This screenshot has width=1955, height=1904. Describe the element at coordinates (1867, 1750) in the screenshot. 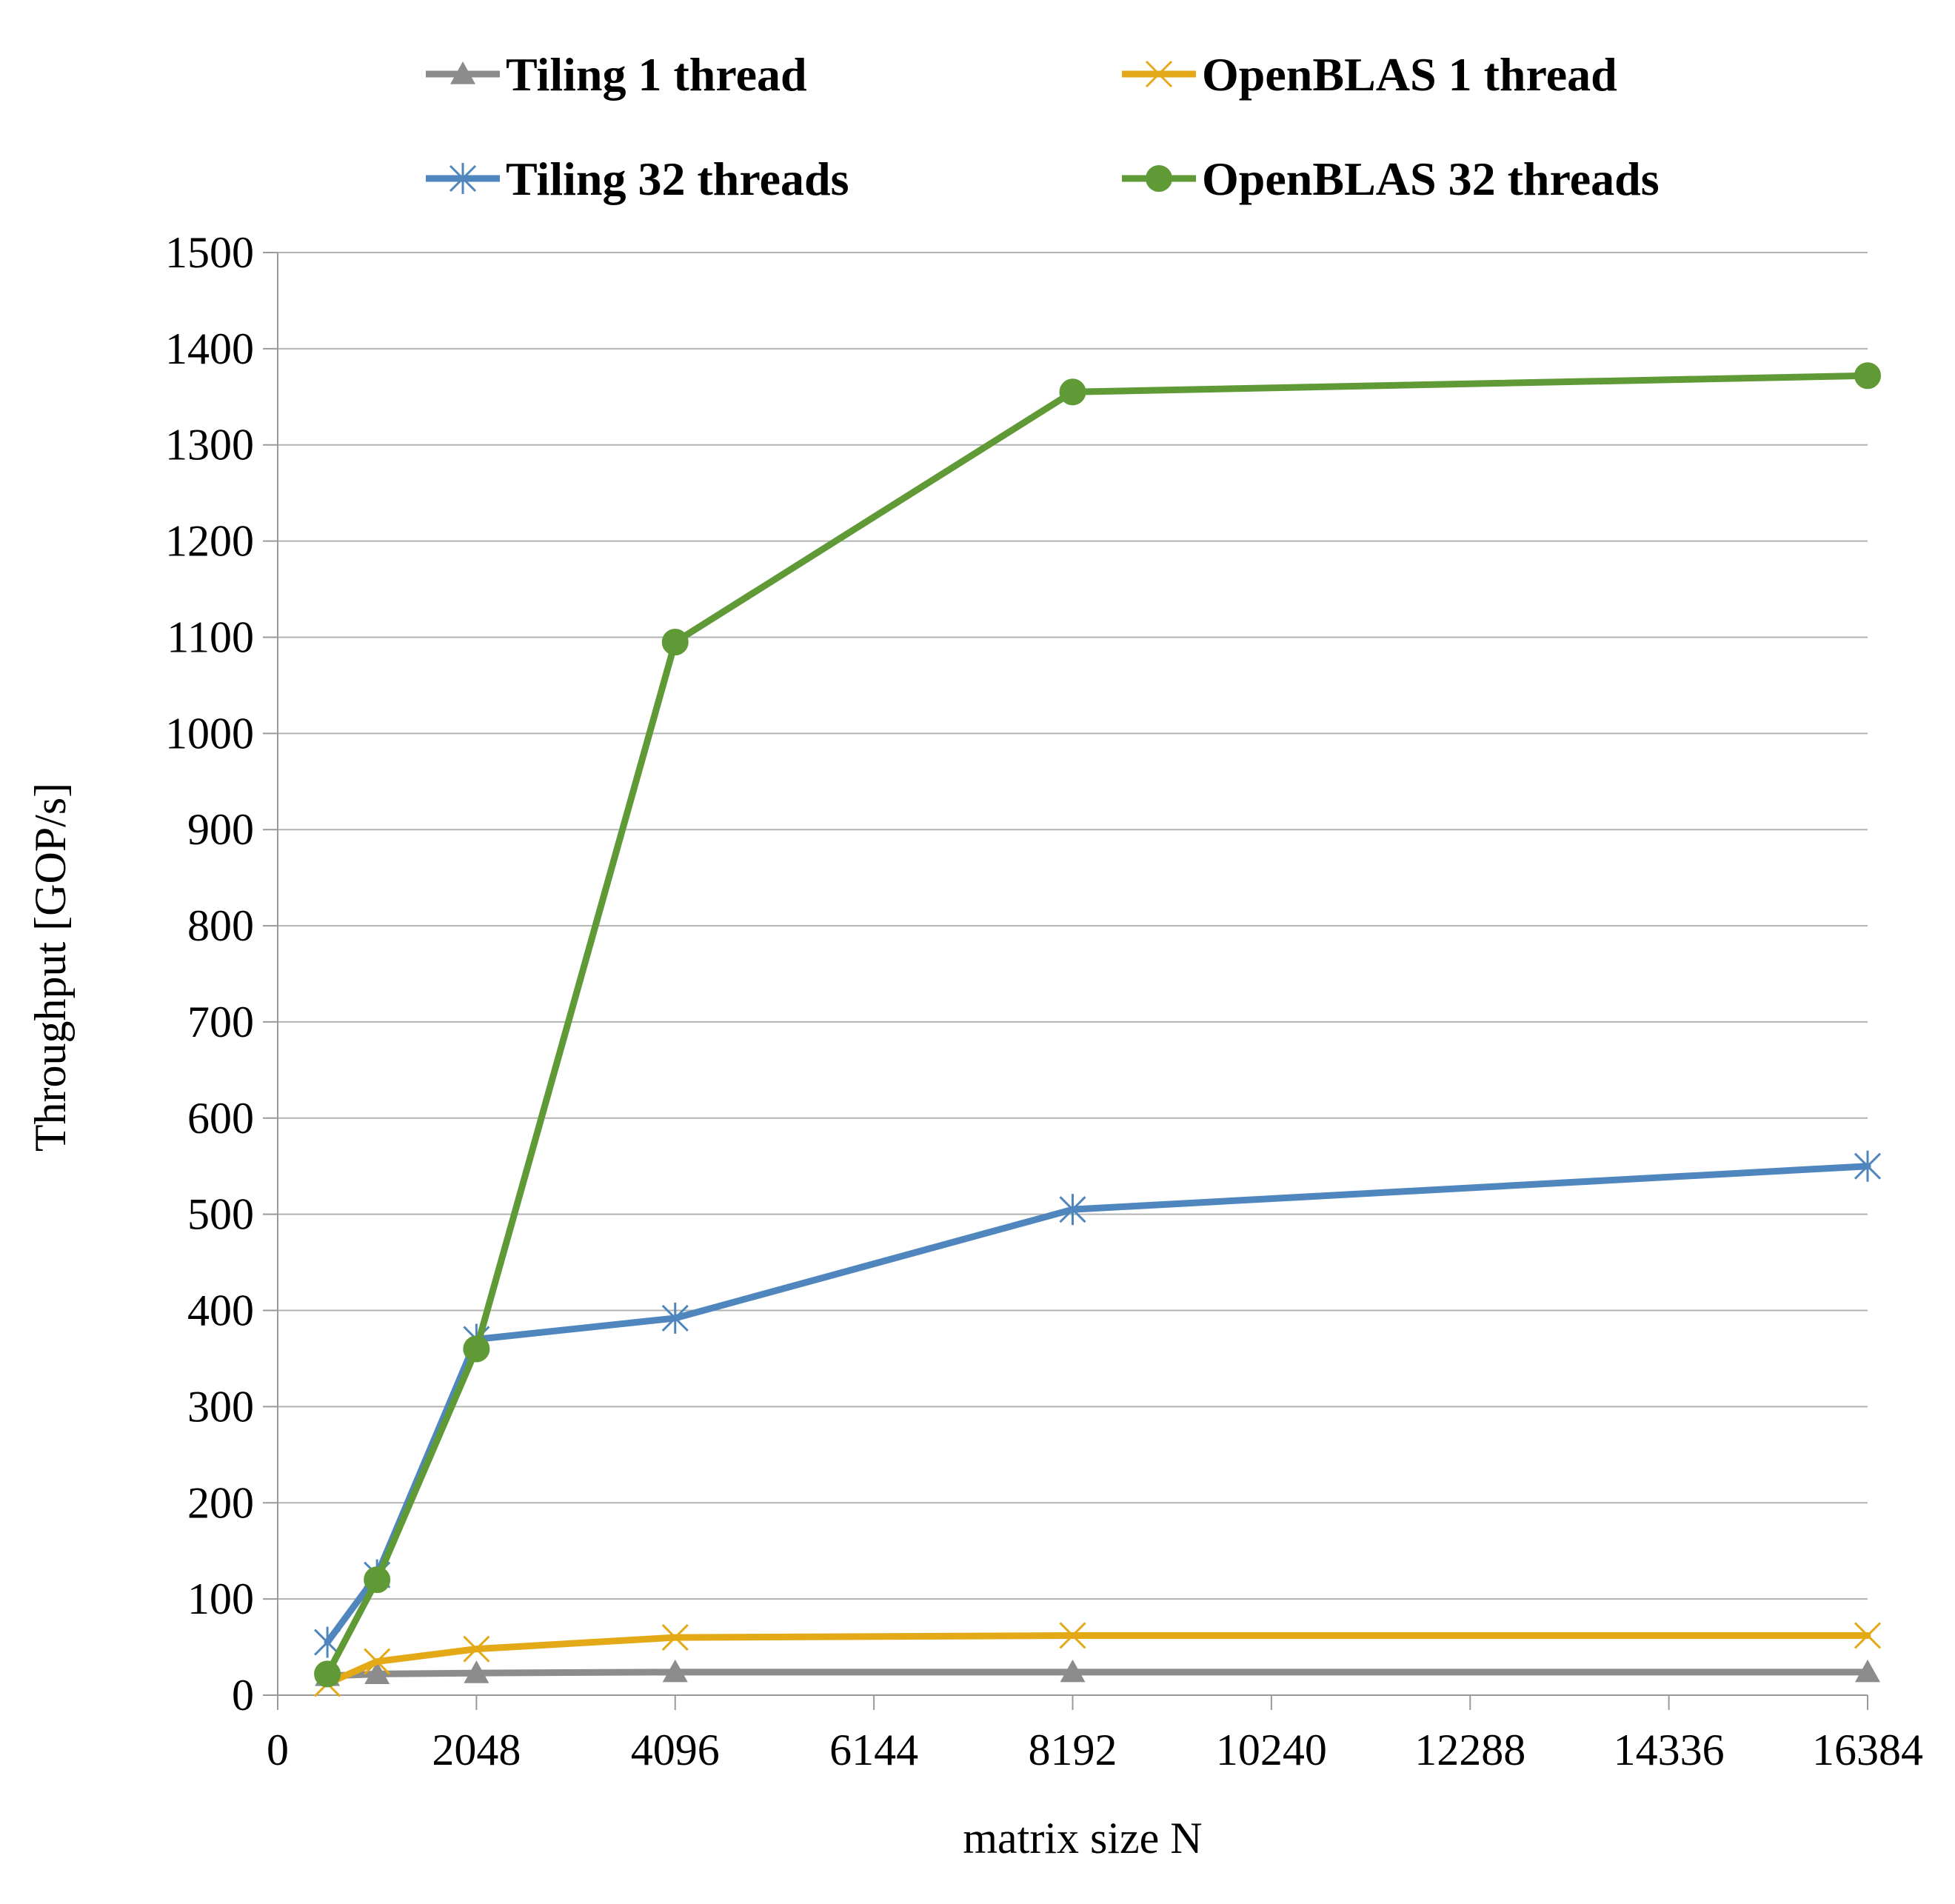

I see `x-tick-label-16384: 16384` at that location.